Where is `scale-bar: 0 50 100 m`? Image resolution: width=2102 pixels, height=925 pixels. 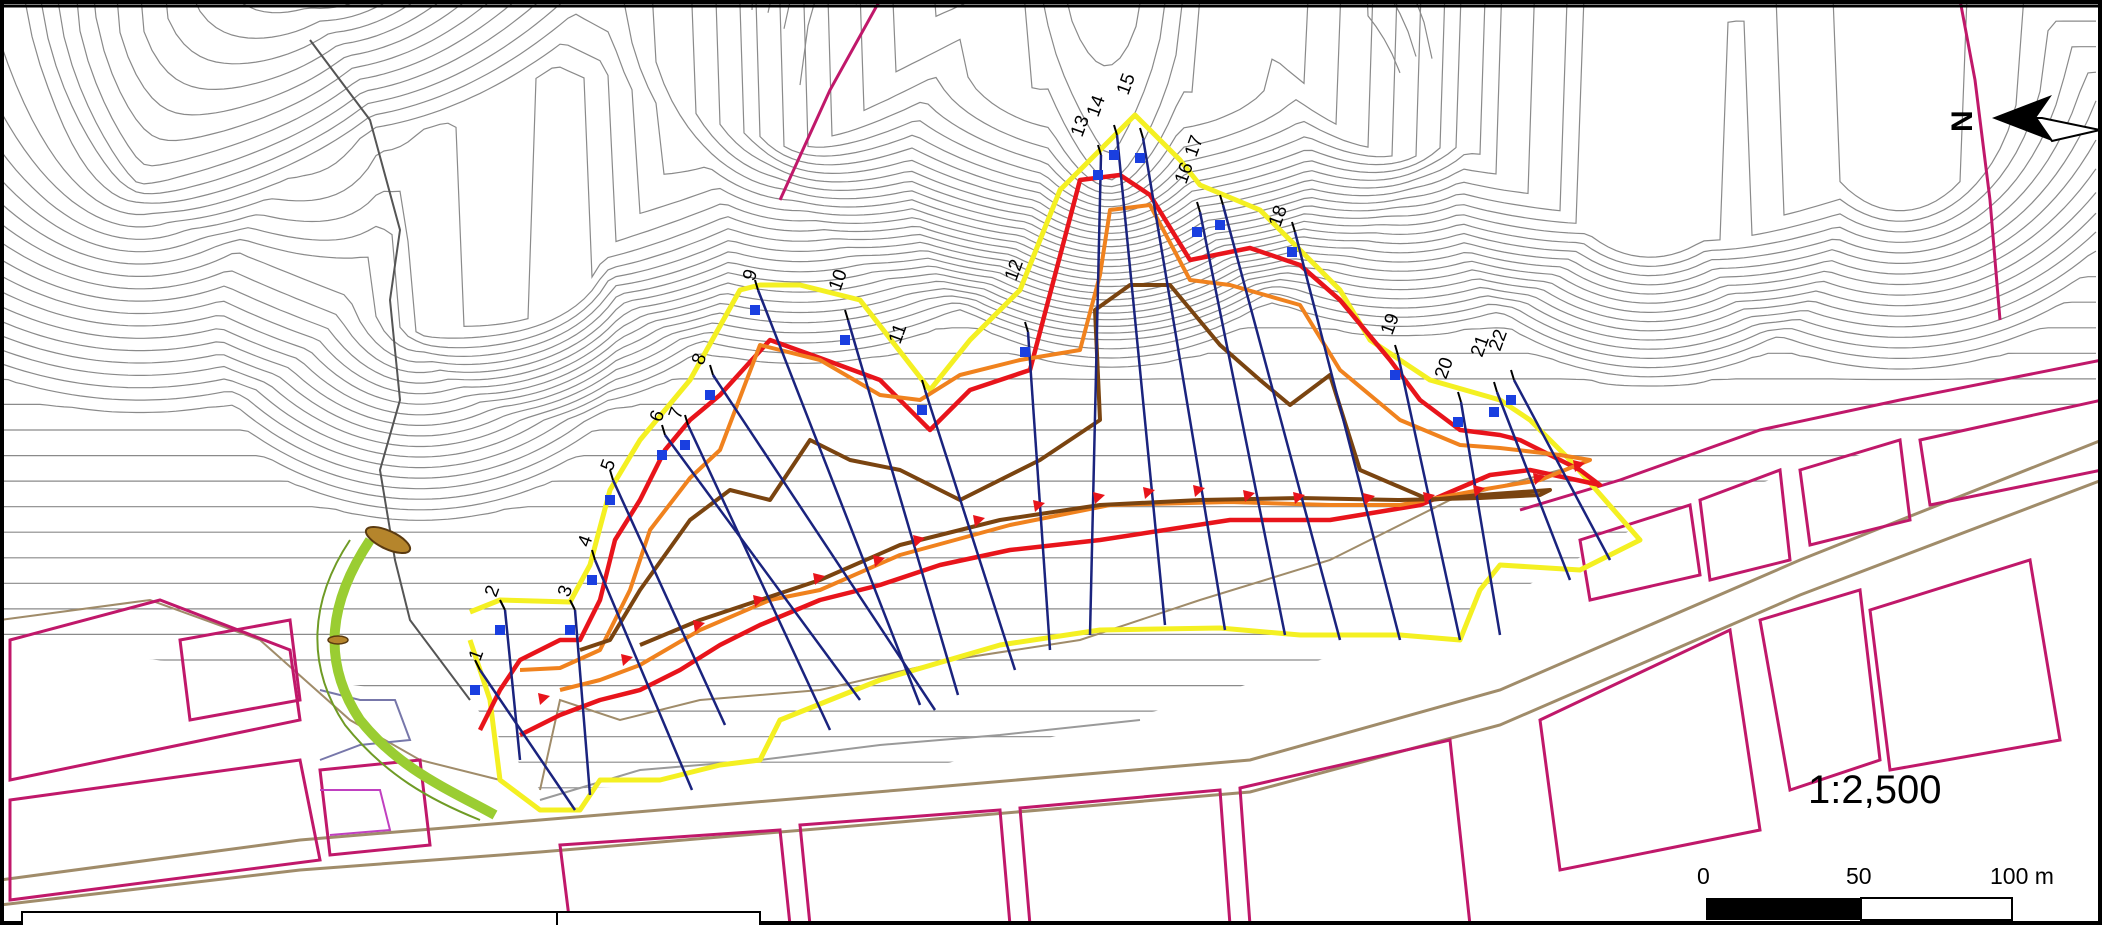 scale-bar: 0 50 100 m is located at coordinates (1875, 892).